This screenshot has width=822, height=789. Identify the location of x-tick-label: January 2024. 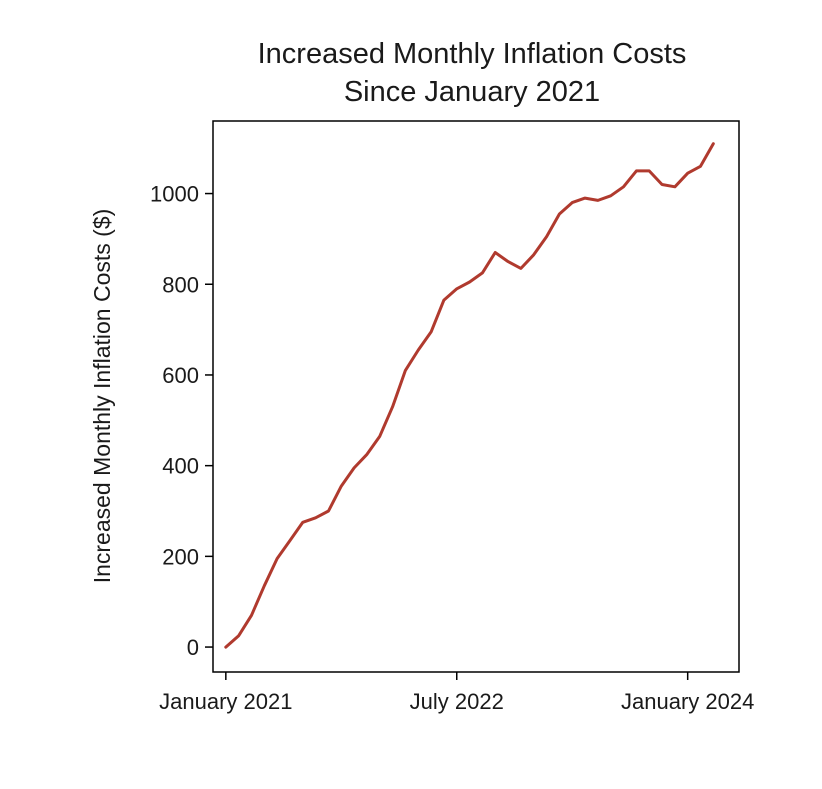
(687, 701).